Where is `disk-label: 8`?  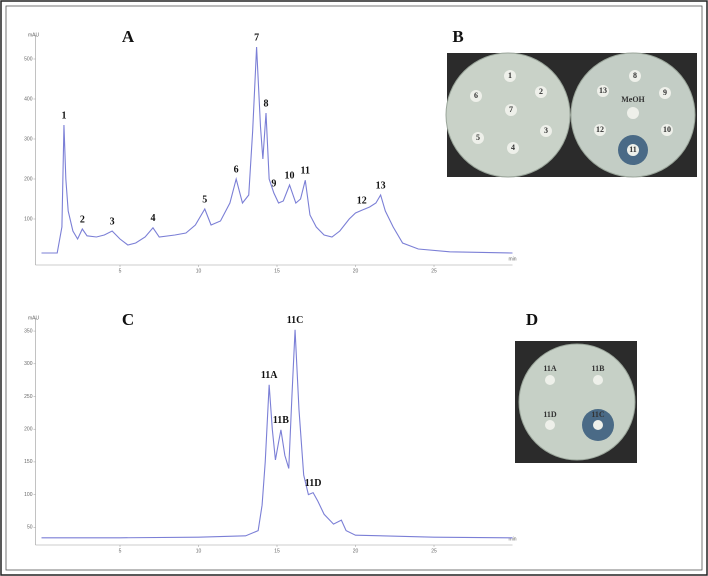
disk-label: 8 is located at coordinates (635, 75).